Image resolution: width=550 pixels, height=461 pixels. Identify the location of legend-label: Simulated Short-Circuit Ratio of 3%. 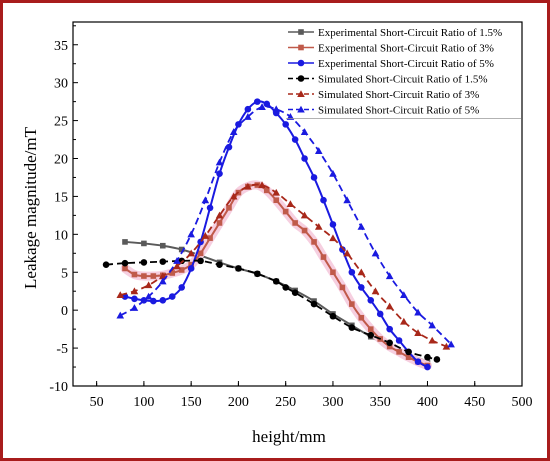
(398, 95).